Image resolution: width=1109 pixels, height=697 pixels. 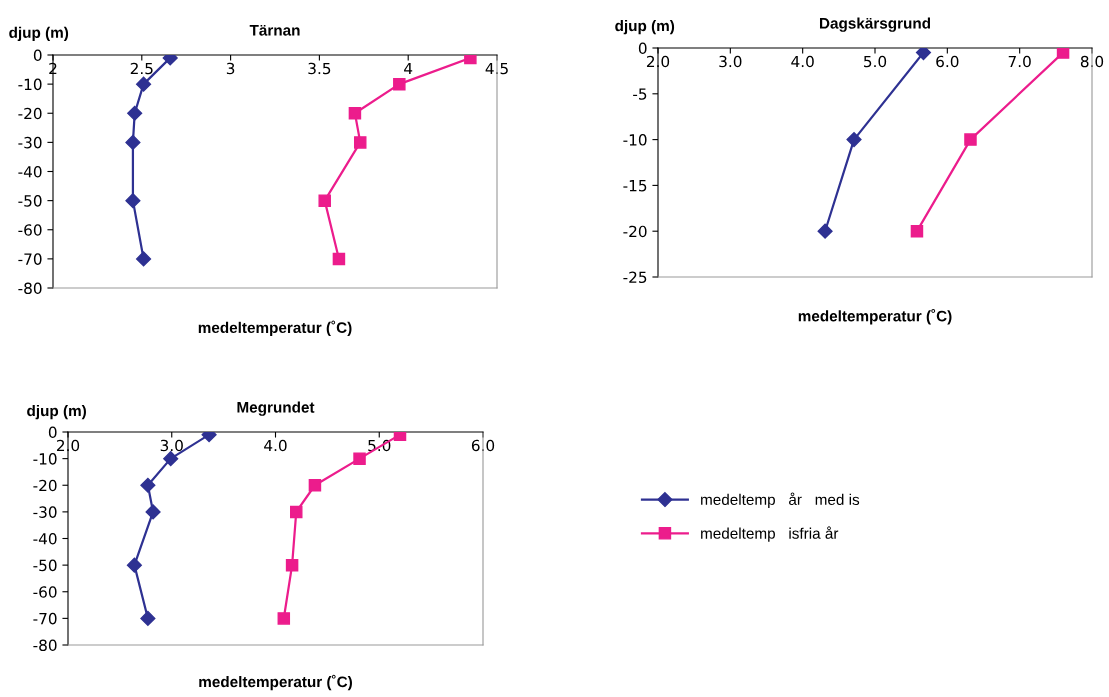 What do you see at coordinates (319, 68) in the screenshot?
I see `x-tick-label: 3.5` at bounding box center [319, 68].